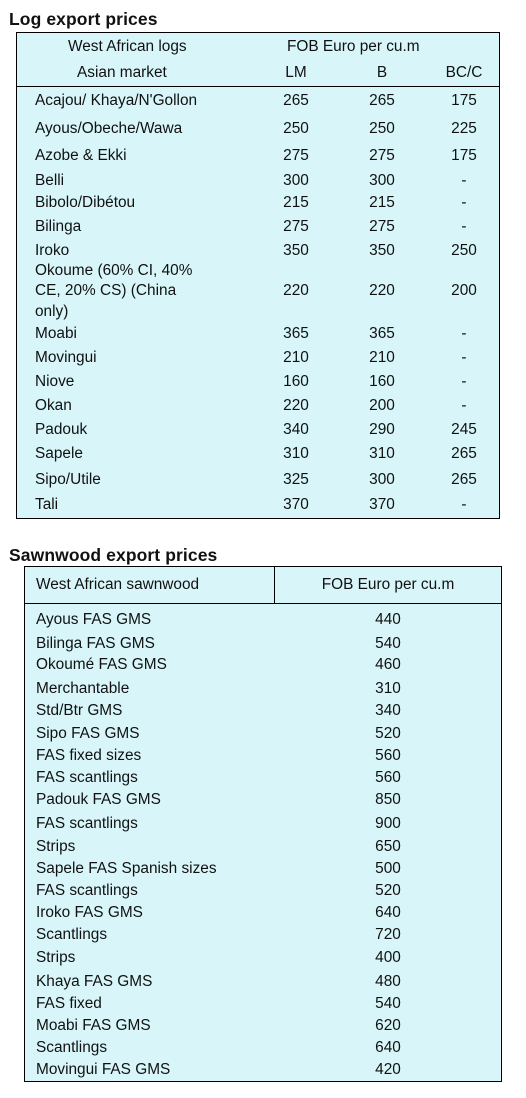 The height and width of the screenshot is (1098, 526). Describe the element at coordinates (56, 333) in the screenshot. I see `log-species: Moabi` at that location.